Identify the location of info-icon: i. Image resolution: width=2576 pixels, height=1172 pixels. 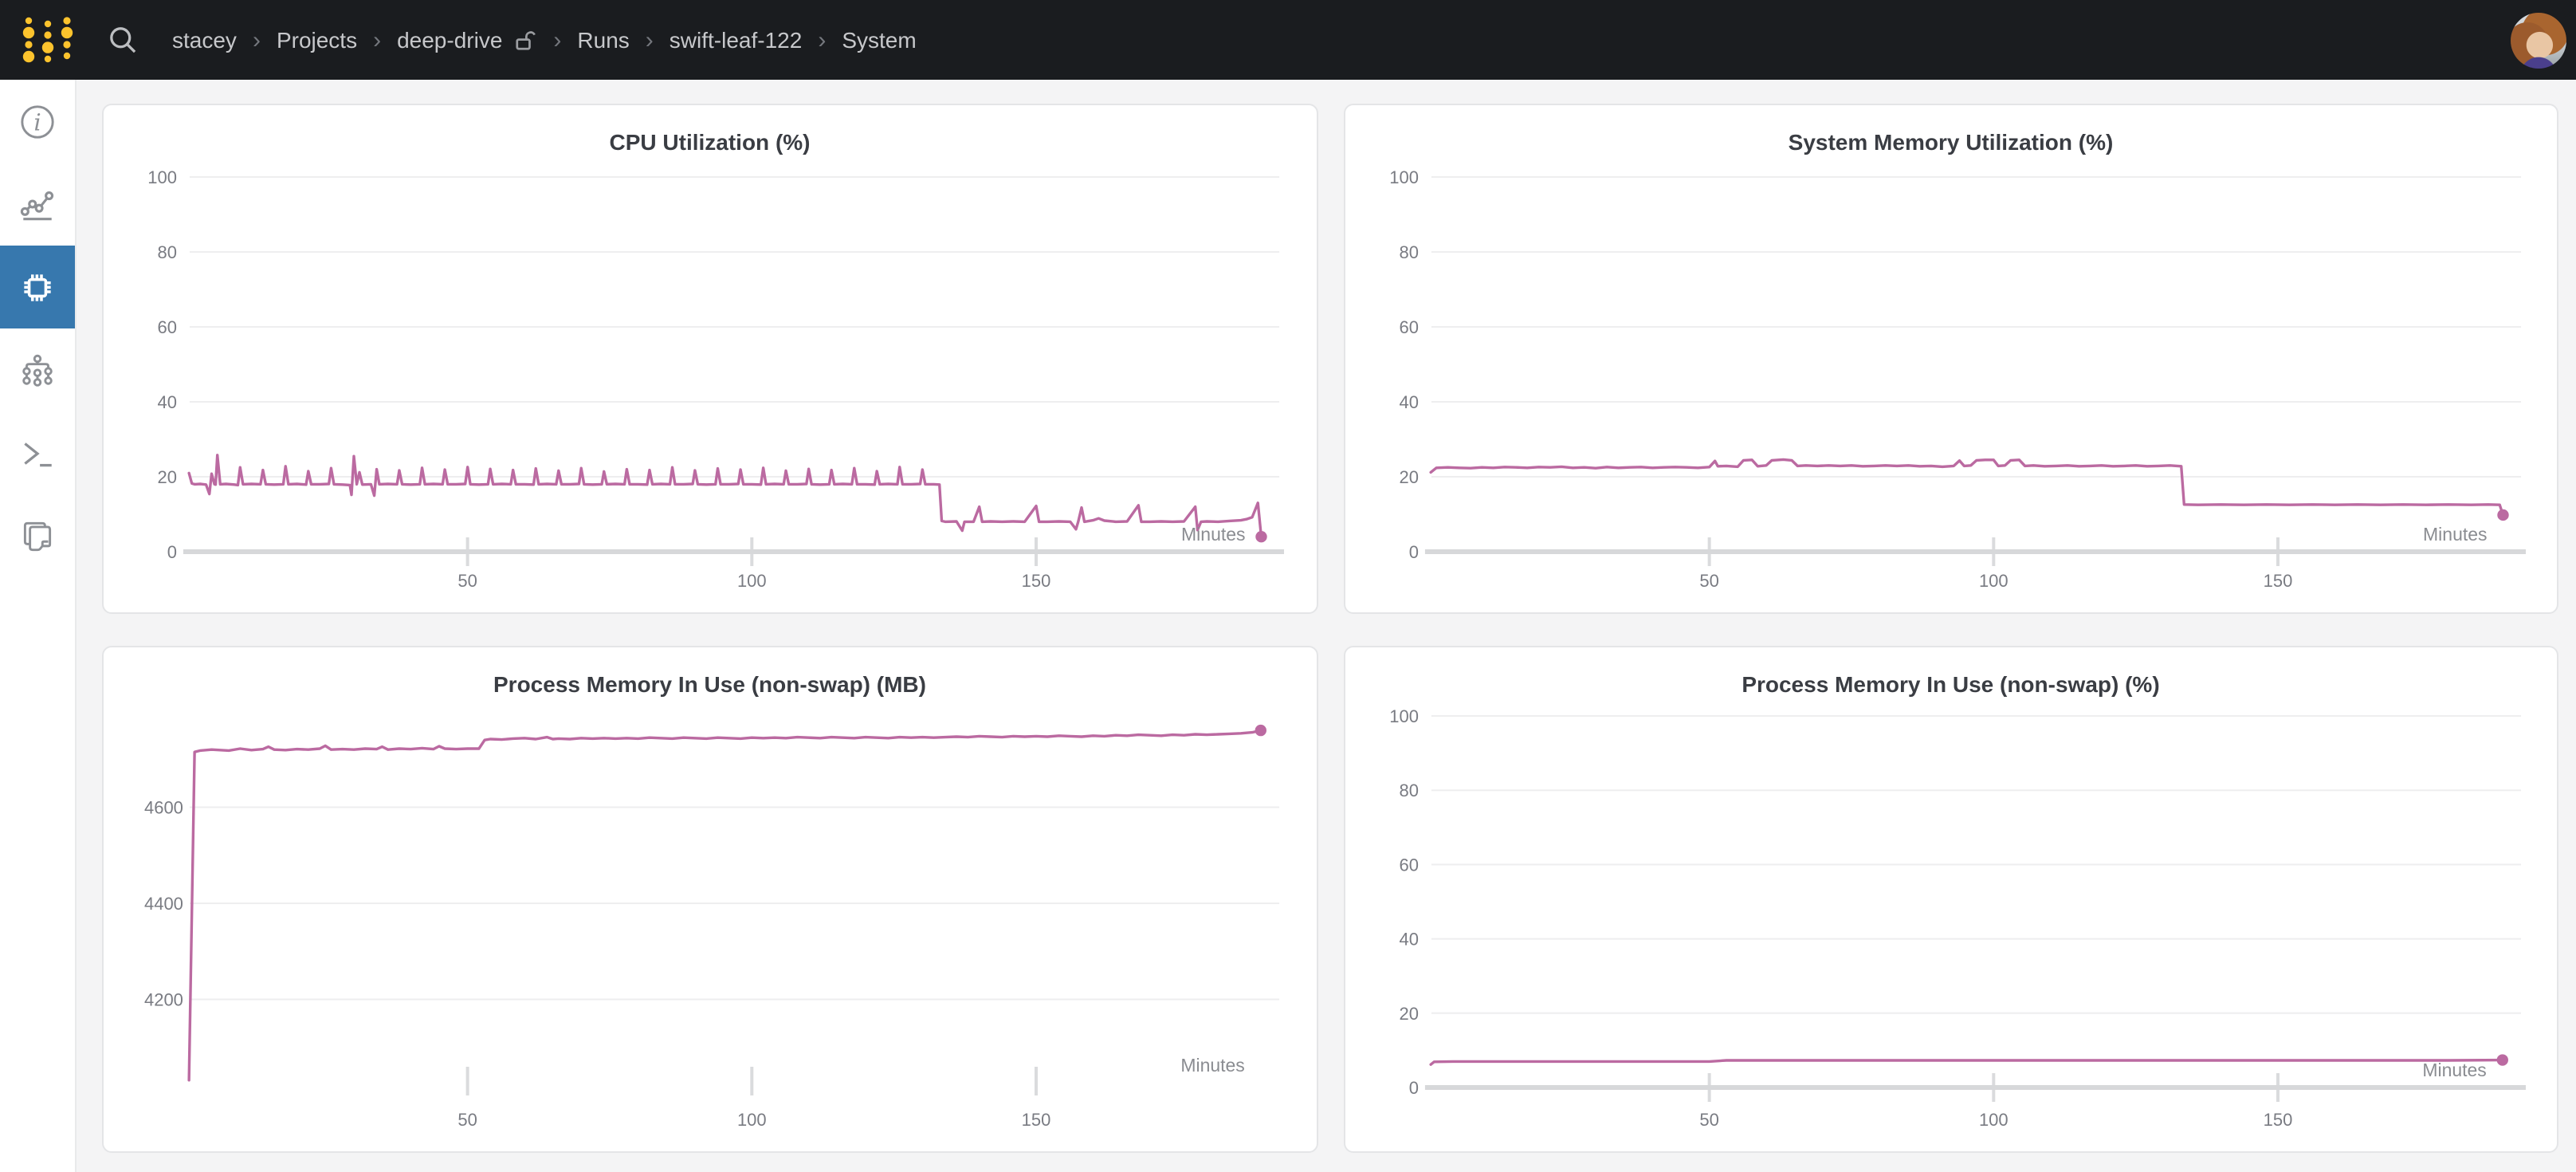
(37, 121).